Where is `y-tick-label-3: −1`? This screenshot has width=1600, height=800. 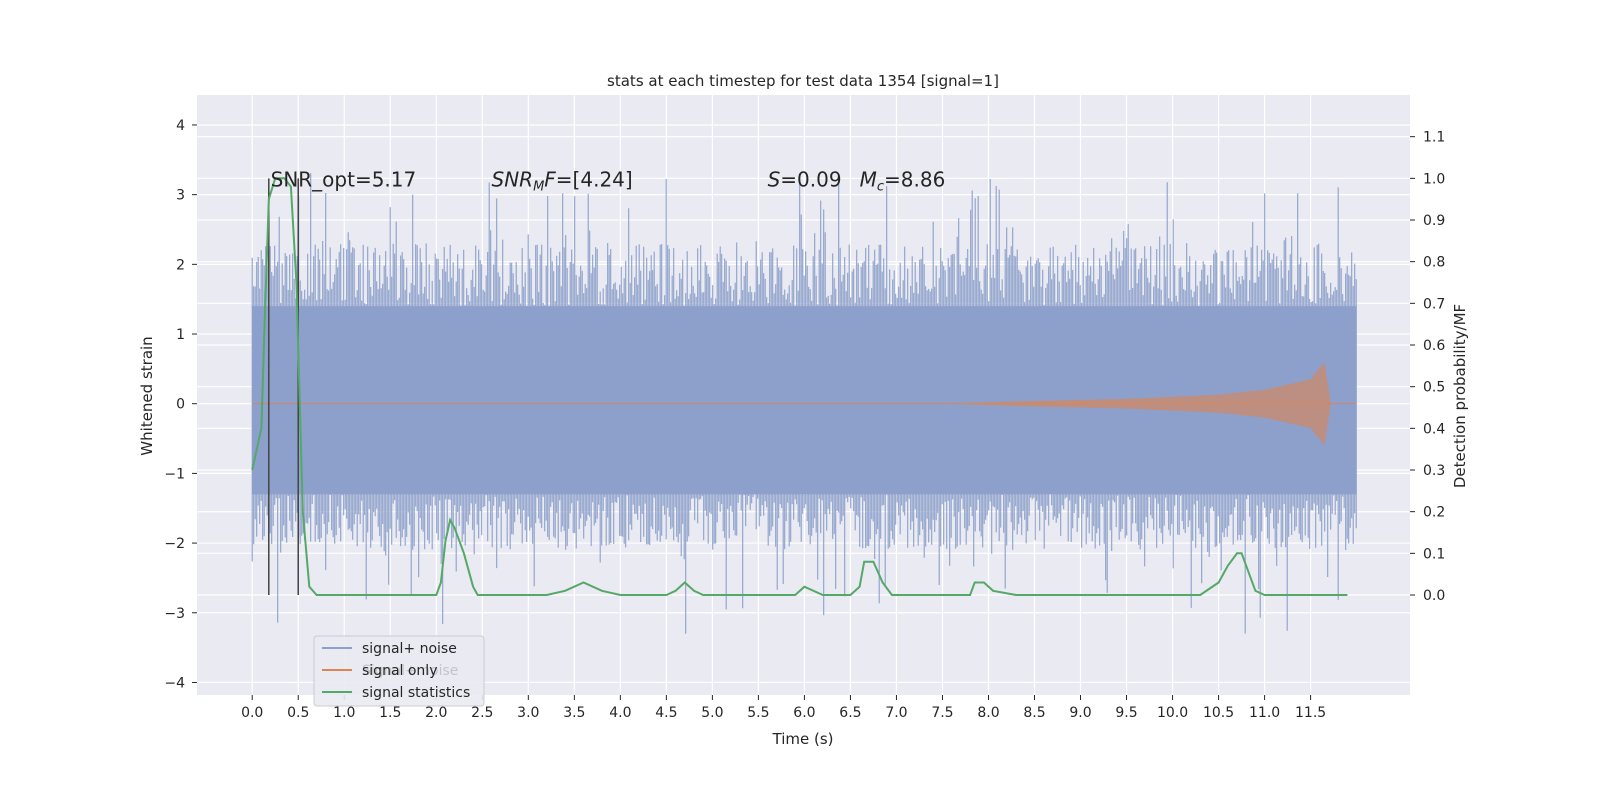 y-tick-label-3: −1 is located at coordinates (174, 474).